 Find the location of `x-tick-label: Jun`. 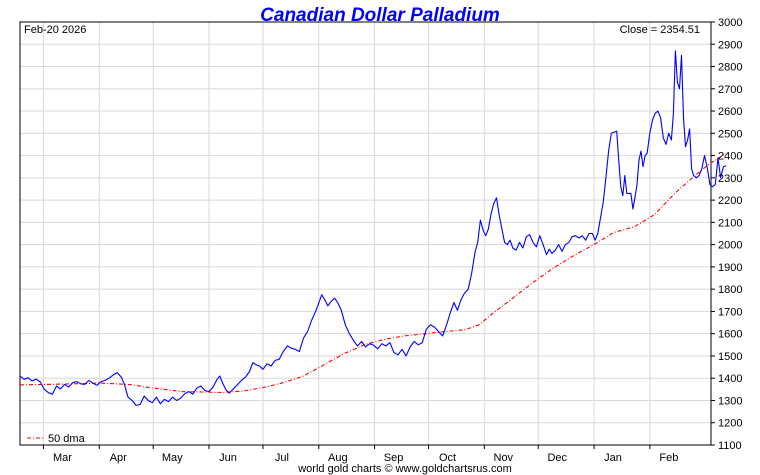

x-tick-label: Jun is located at coordinates (228, 458).